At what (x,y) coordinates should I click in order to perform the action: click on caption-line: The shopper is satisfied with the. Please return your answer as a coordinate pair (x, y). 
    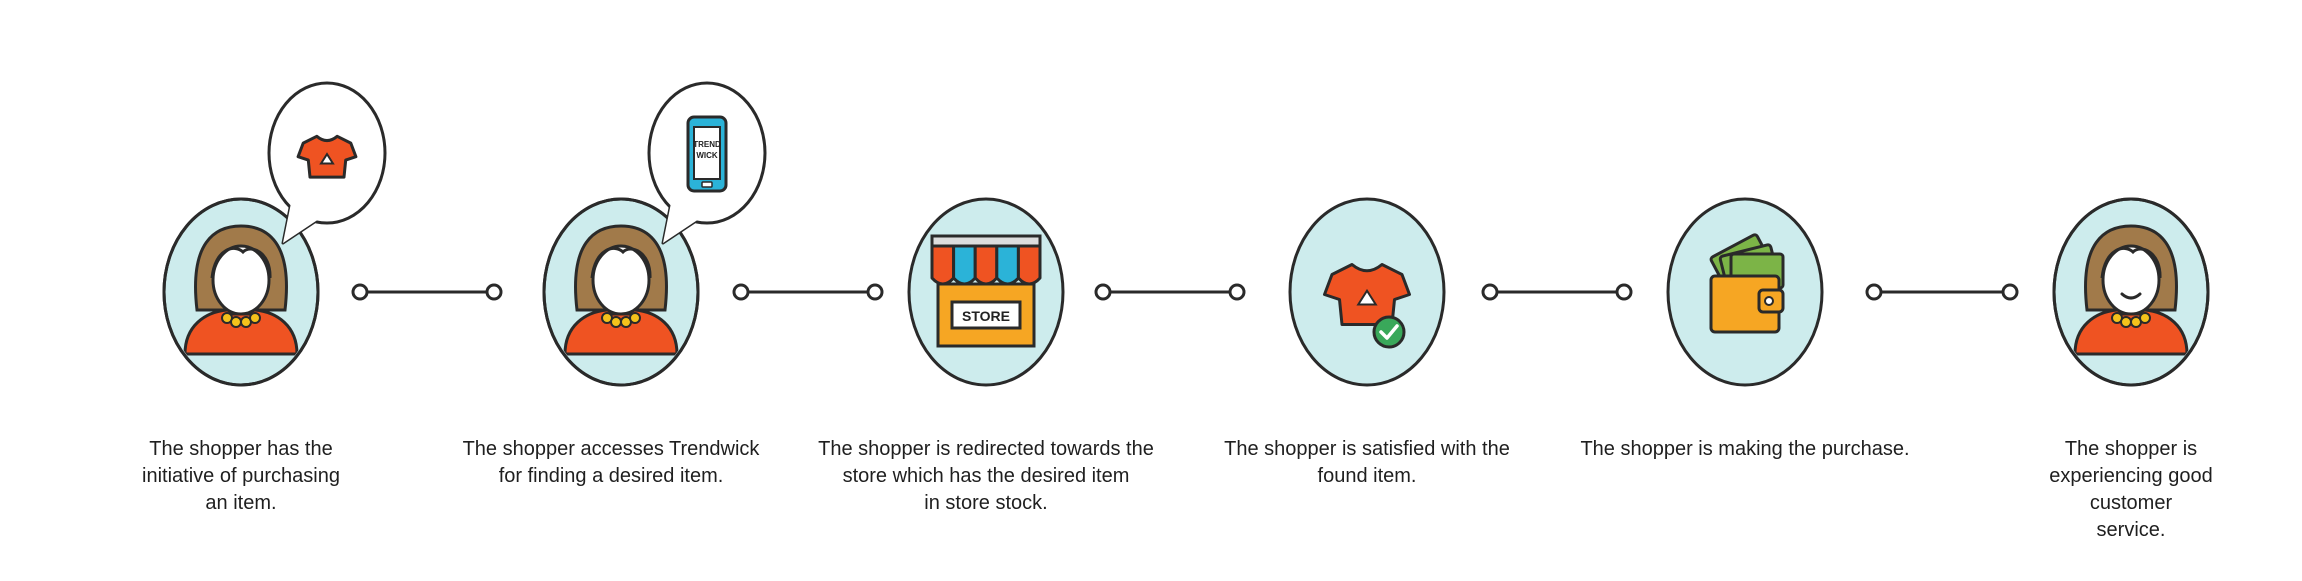
    Looking at the image, I should click on (1367, 449).